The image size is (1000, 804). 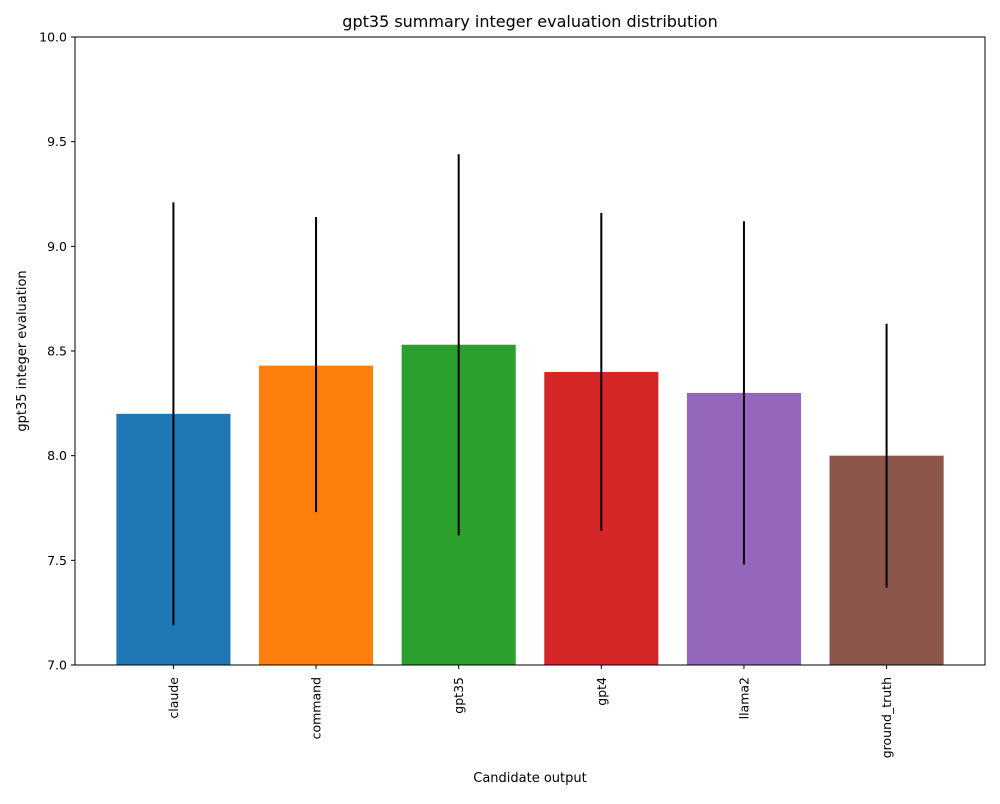 What do you see at coordinates (529, 778) in the screenshot?
I see `x-axis-label: Candidate output` at bounding box center [529, 778].